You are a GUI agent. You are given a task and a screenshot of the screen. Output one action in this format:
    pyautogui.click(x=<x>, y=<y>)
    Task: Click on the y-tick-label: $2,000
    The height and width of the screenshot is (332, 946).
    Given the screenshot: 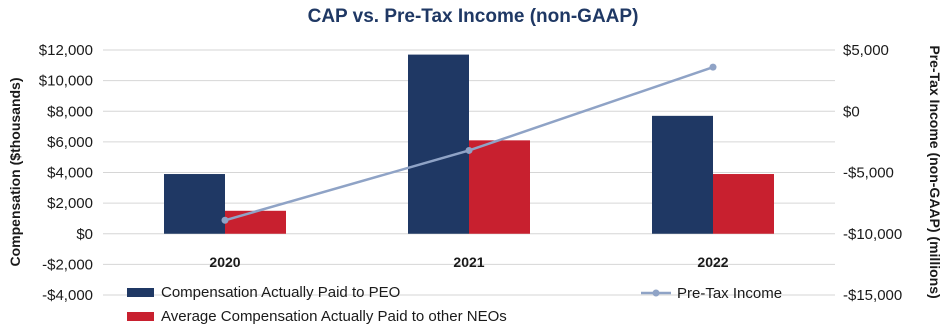 What is the action you would take?
    pyautogui.click(x=70, y=203)
    